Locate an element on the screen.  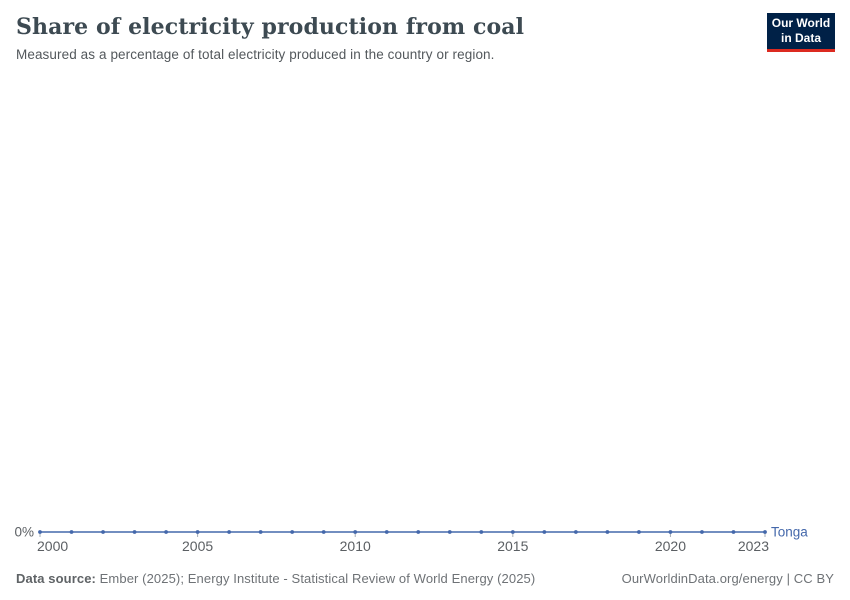
owid-logo: Our World in Data is located at coordinates (801, 32).